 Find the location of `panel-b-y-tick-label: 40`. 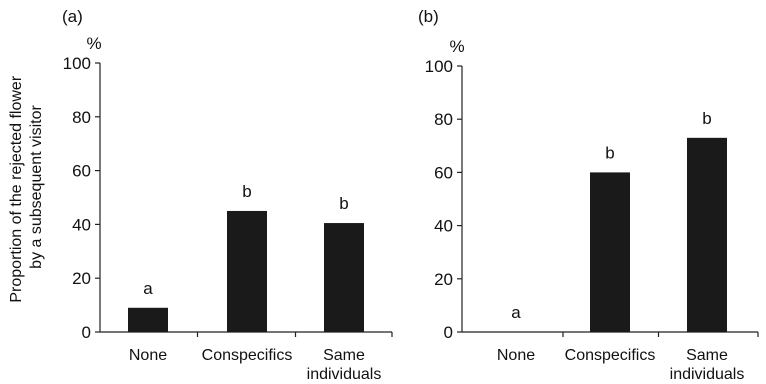

panel-b-y-tick-label: 40 is located at coordinates (443, 226).